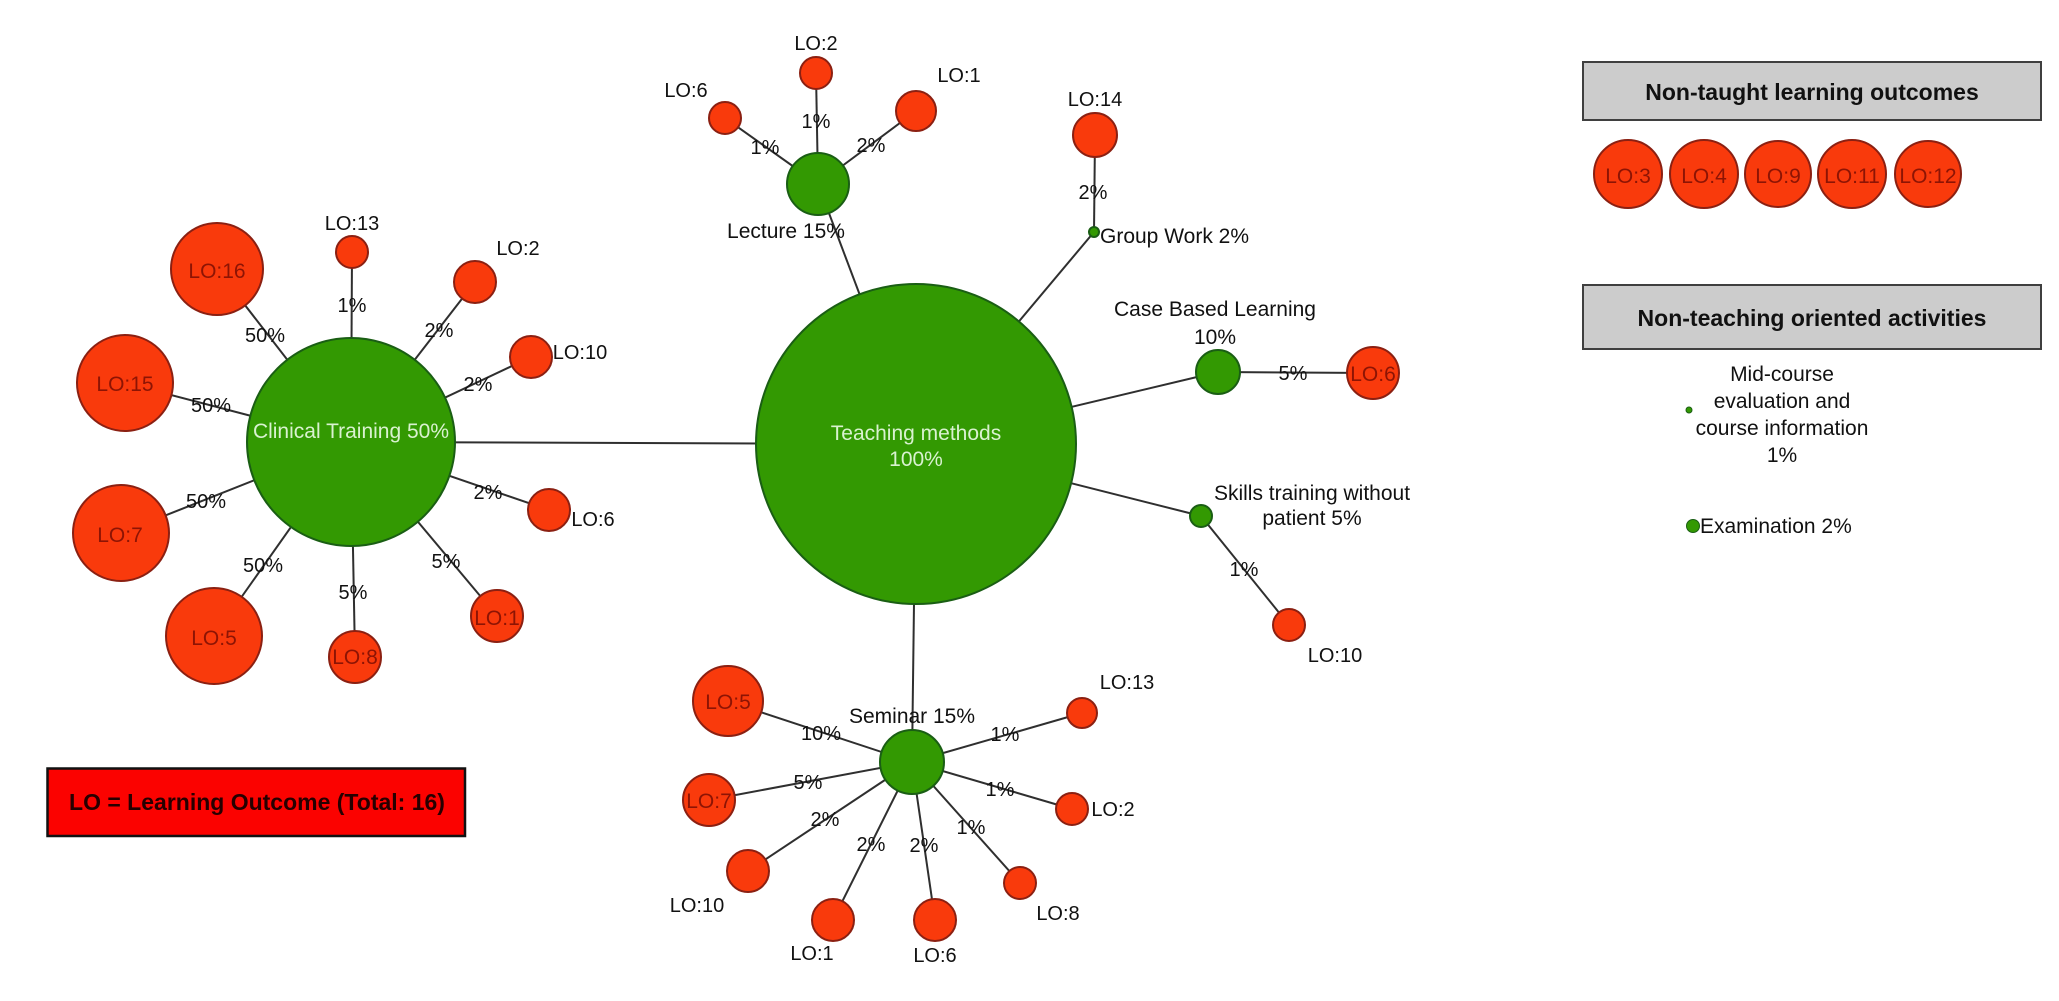 The width and height of the screenshot is (2059, 1001). What do you see at coordinates (1782, 374) in the screenshot?
I see `svg-text: Mid-course` at bounding box center [1782, 374].